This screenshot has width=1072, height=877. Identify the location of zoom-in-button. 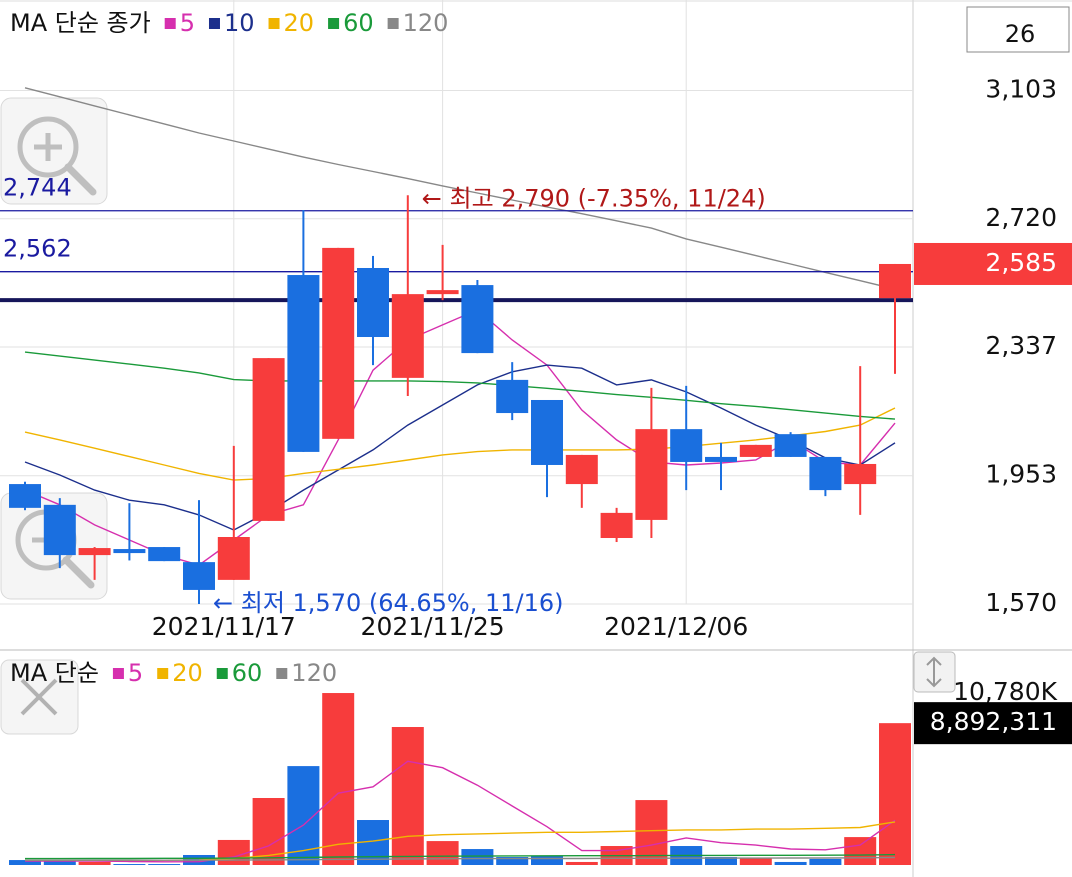
(54, 151).